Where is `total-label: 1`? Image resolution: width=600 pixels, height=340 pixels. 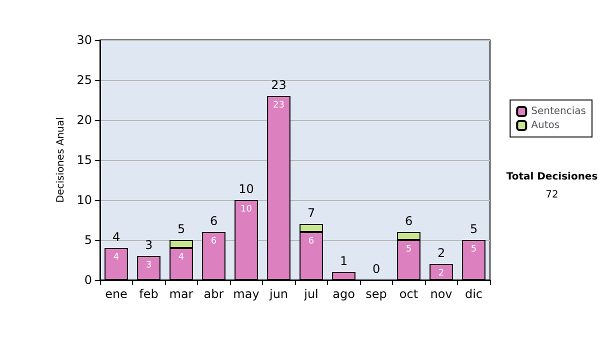
total-label: 1 is located at coordinates (344, 261).